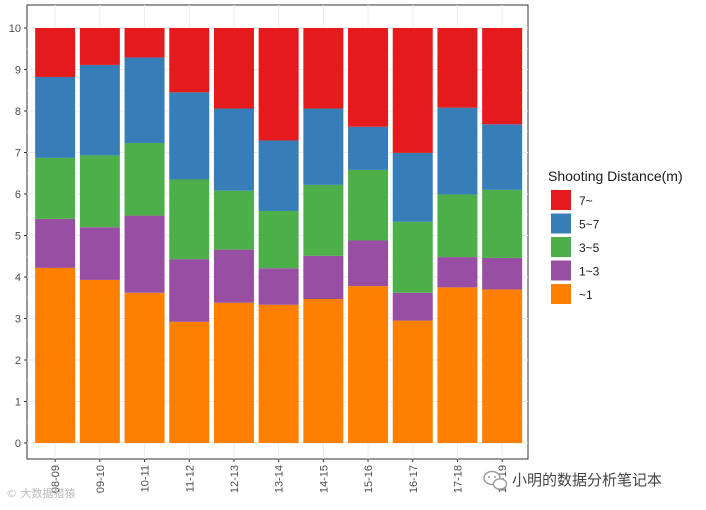 Image resolution: width=706 pixels, height=510 pixels. Describe the element at coordinates (15, 29) in the screenshot. I see `y-tick-label: 10` at that location.